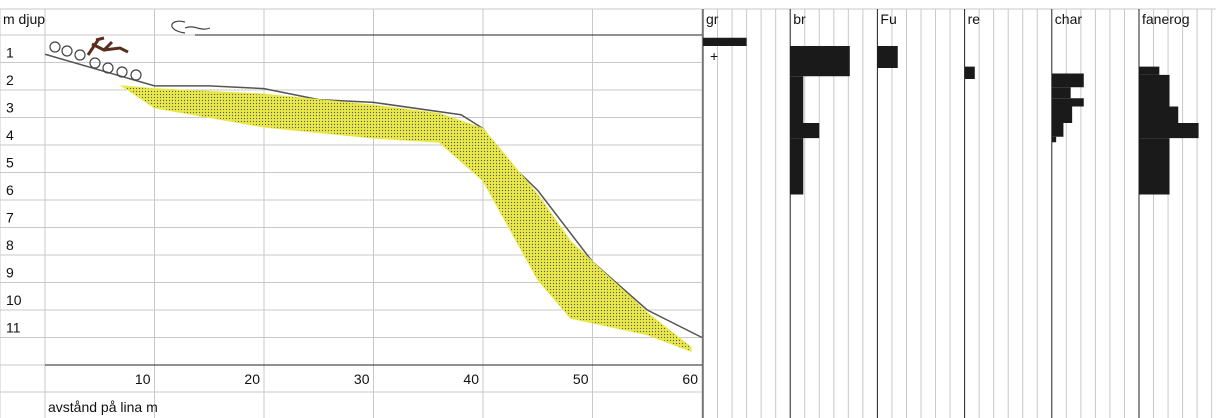 The width and height of the screenshot is (1216, 418). Describe the element at coordinates (10, 190) in the screenshot. I see `y-tick-label: 6` at that location.